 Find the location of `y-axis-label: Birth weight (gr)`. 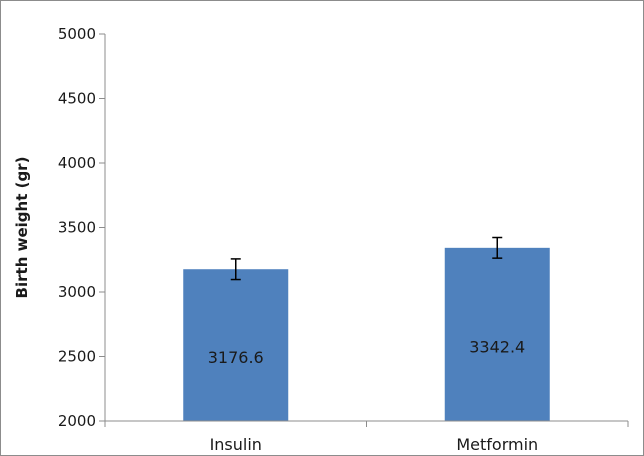

y-axis-label: Birth weight (gr) is located at coordinates (22, 228).